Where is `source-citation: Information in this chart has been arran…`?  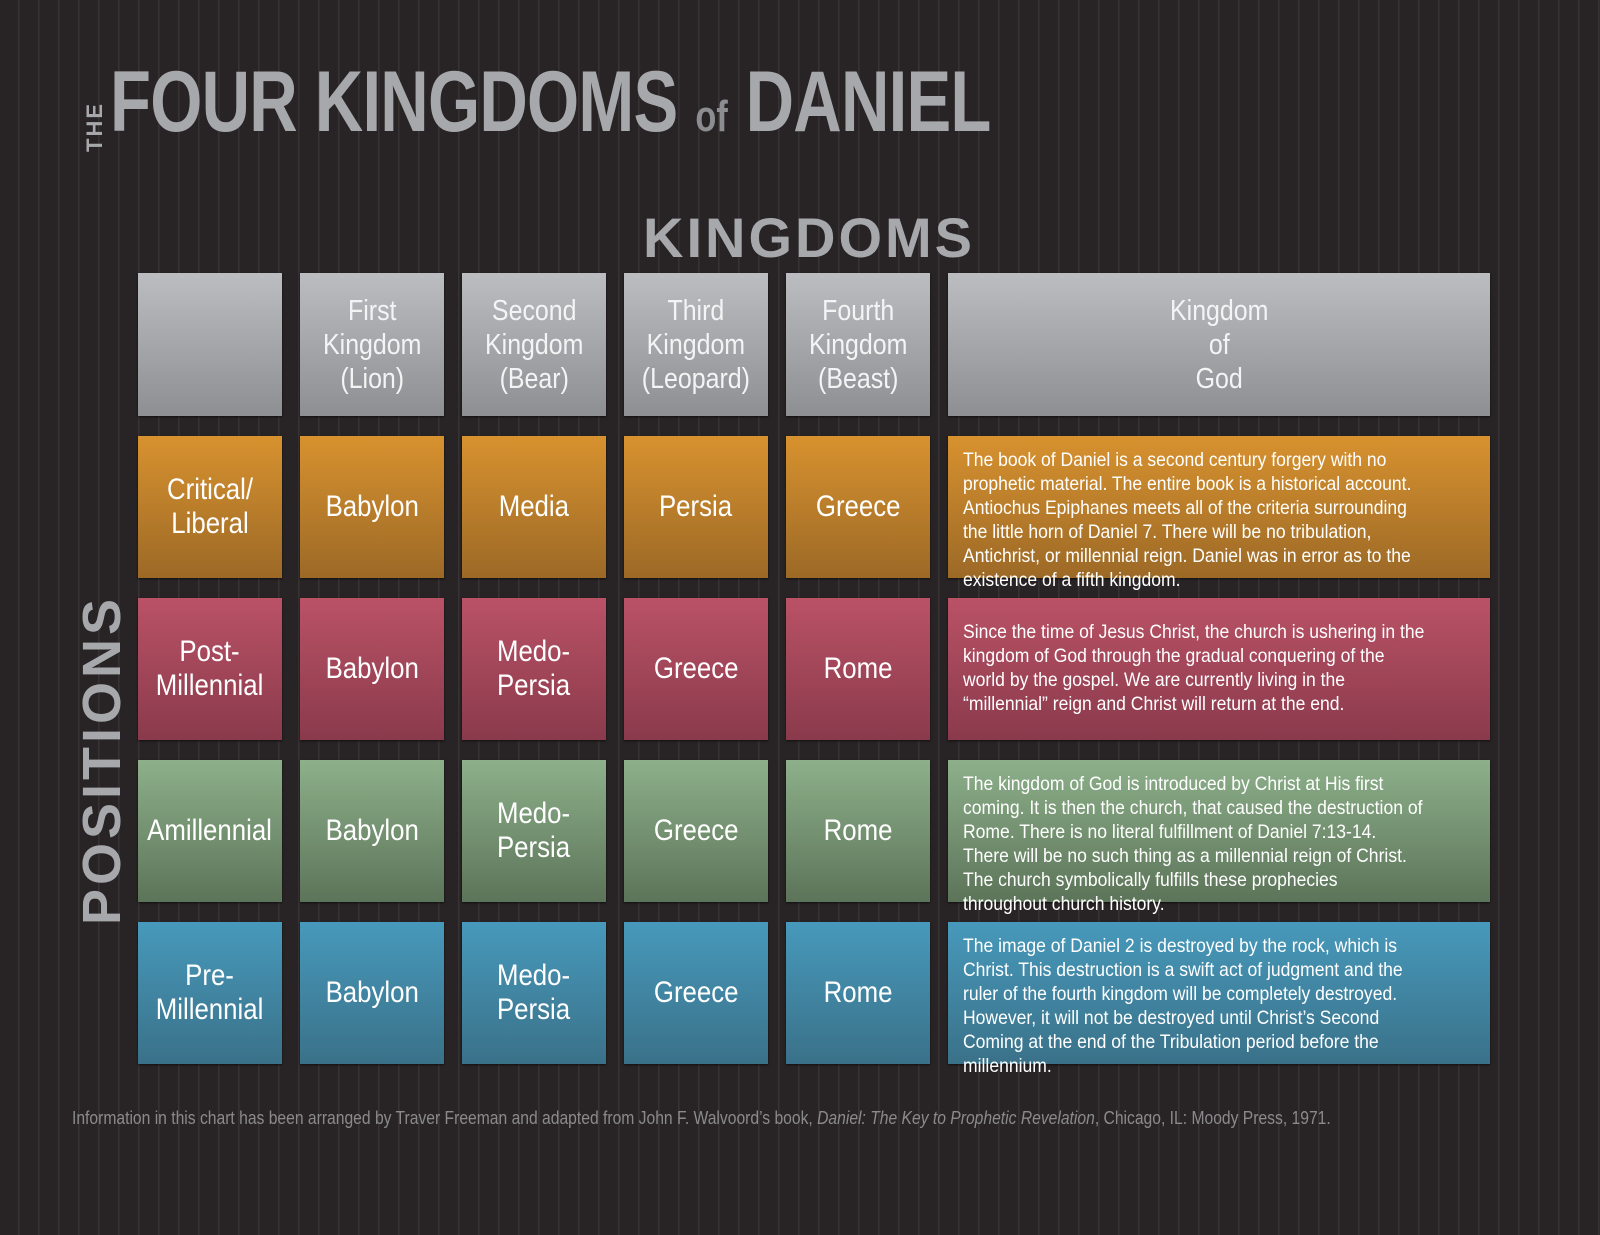 source-citation: Information in this chart has been arran… is located at coordinates (802, 1118).